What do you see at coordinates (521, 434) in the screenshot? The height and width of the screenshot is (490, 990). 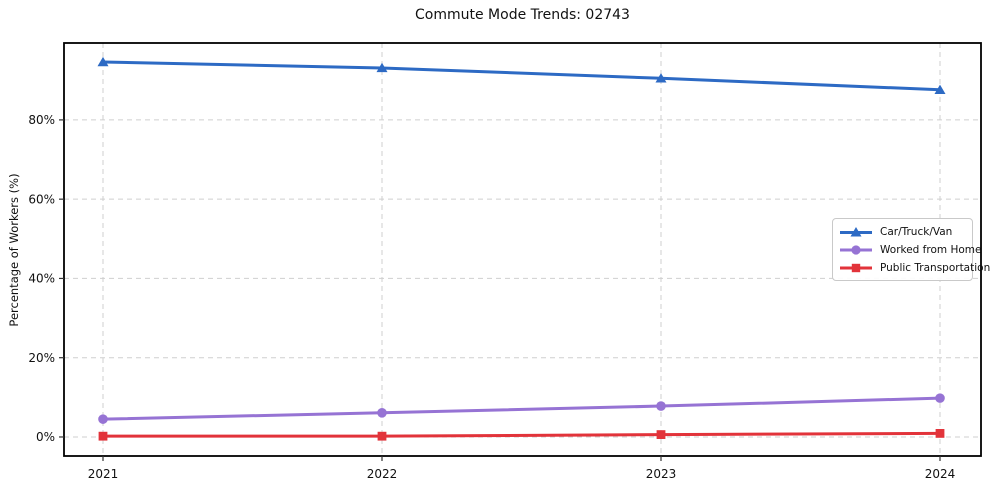 I see `series-line-square` at bounding box center [521, 434].